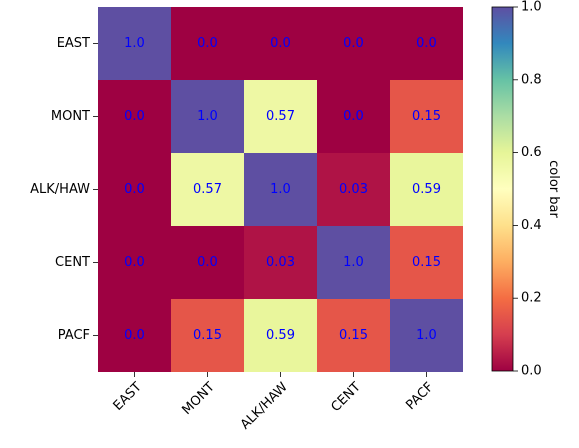 The width and height of the screenshot is (579, 448). What do you see at coordinates (128, 397) in the screenshot?
I see `x-tick-label: EAST` at bounding box center [128, 397].